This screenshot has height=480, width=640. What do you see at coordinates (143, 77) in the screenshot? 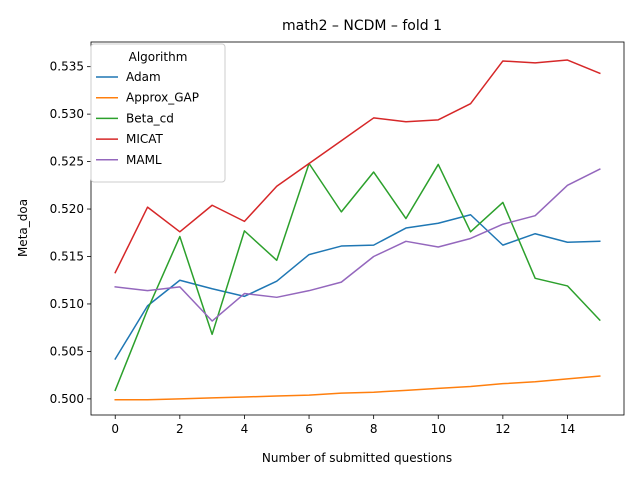
I see `legend-label-adam: Adam` at bounding box center [143, 77].